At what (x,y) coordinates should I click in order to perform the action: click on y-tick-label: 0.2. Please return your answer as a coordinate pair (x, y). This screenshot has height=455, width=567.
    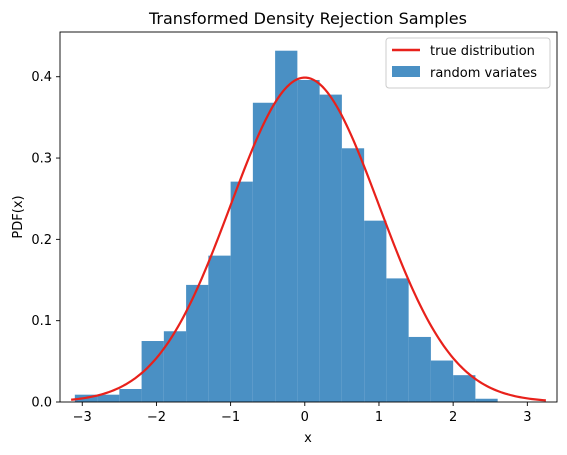
    Looking at the image, I should click on (41, 240).